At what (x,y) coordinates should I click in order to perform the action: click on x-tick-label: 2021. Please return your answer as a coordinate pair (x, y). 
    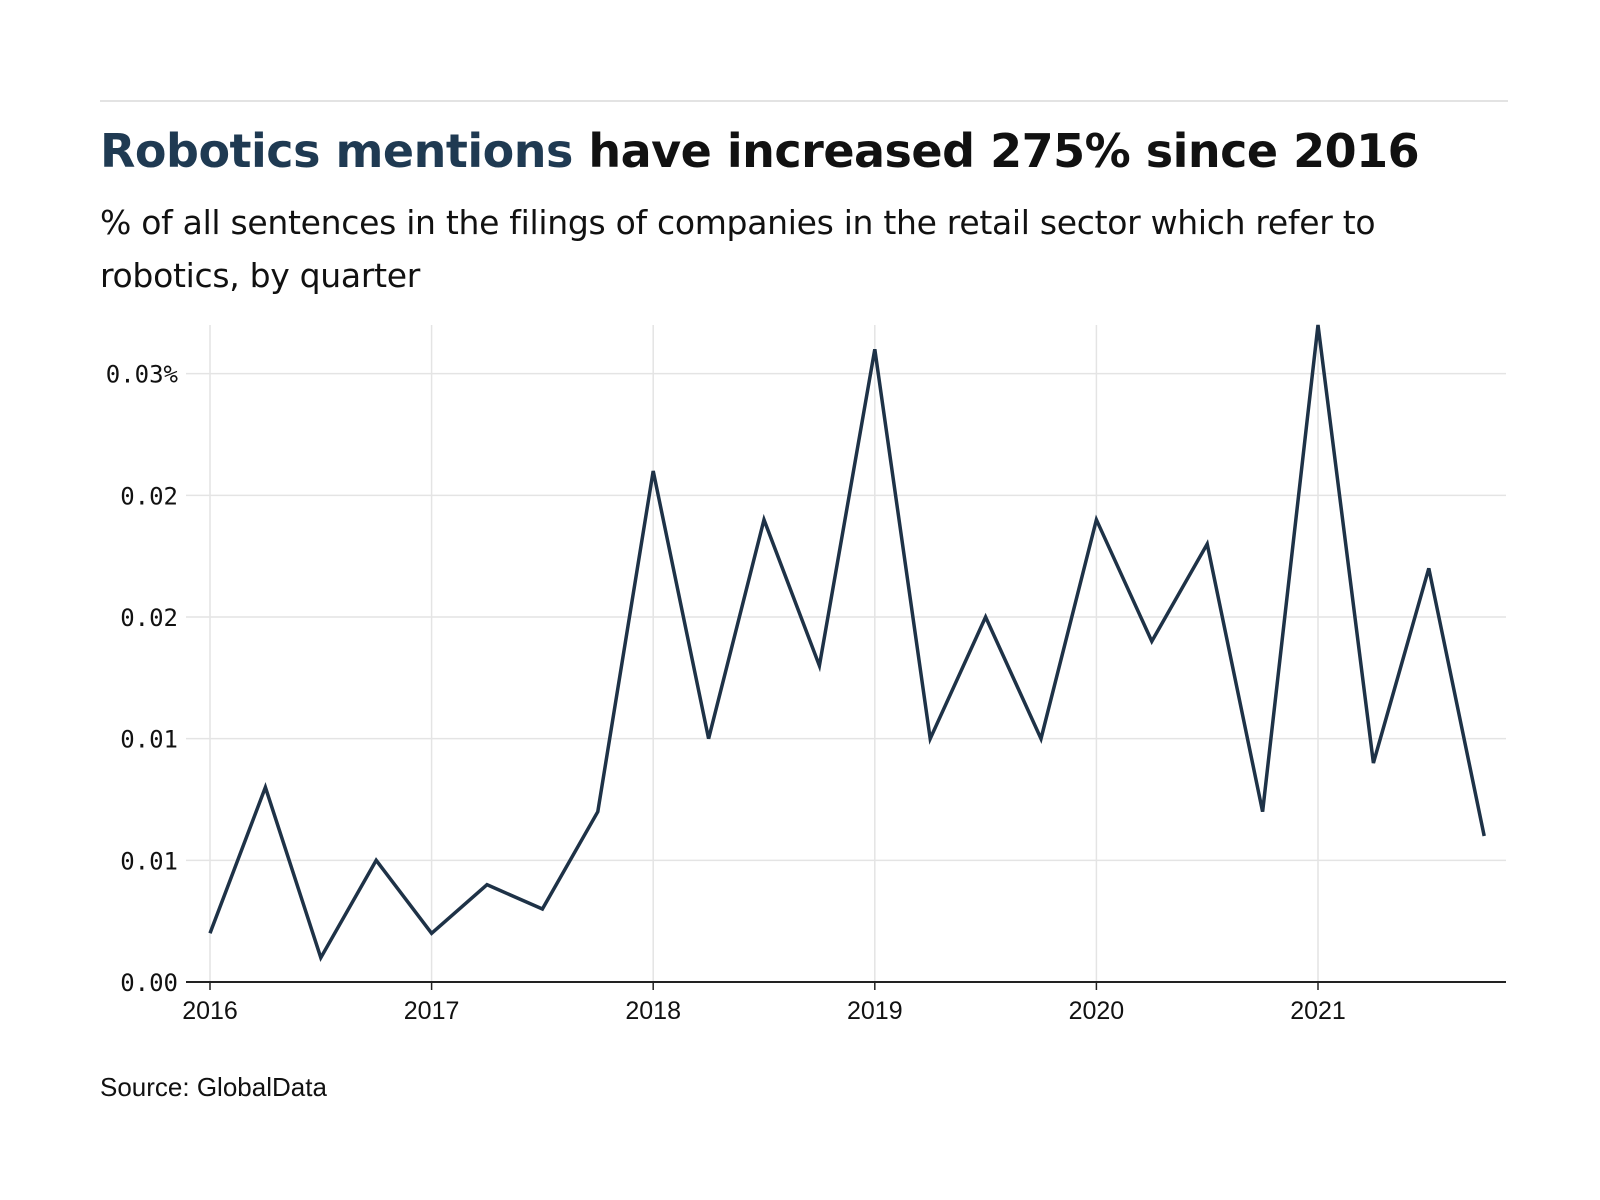
    Looking at the image, I should click on (1318, 1011).